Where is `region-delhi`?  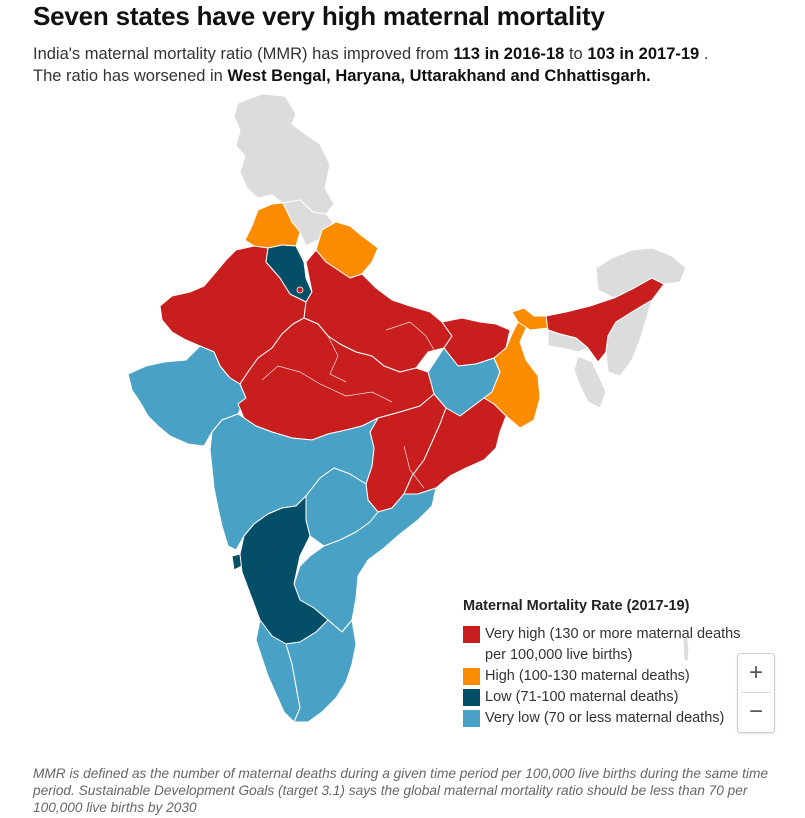
region-delhi is located at coordinates (300, 290).